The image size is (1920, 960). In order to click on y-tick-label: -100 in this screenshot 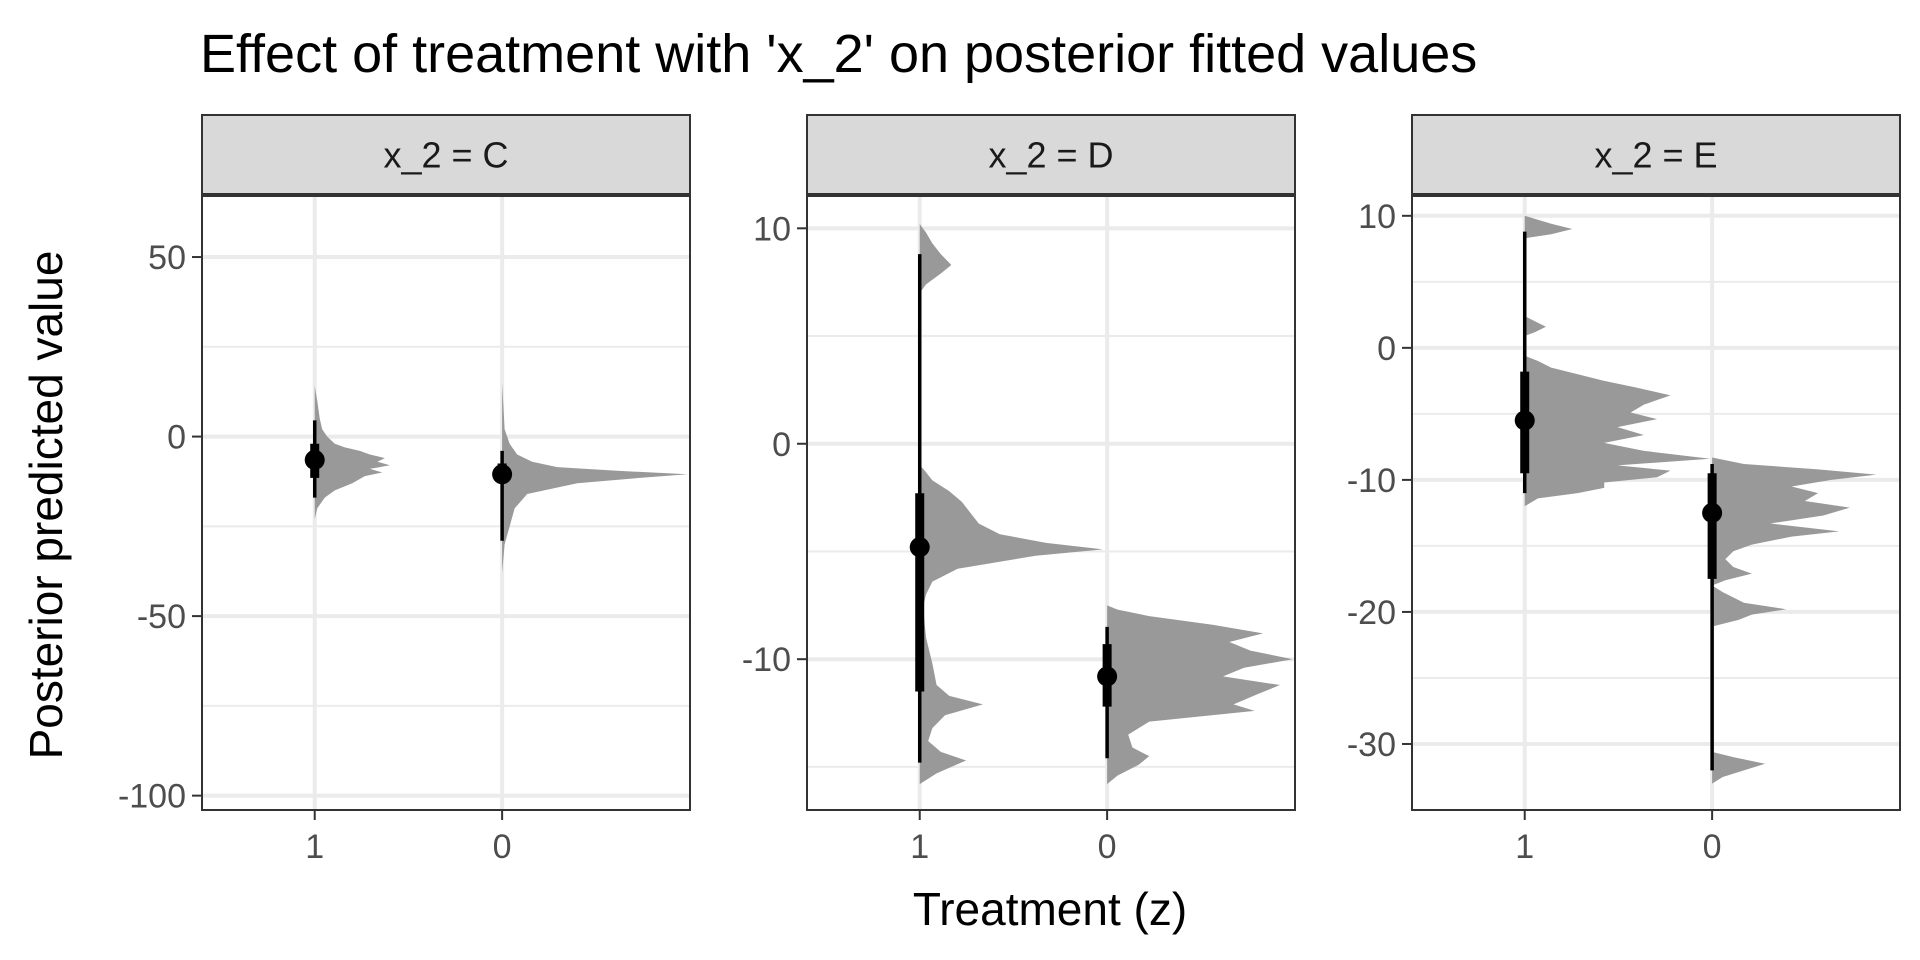, I will do `click(152, 797)`.